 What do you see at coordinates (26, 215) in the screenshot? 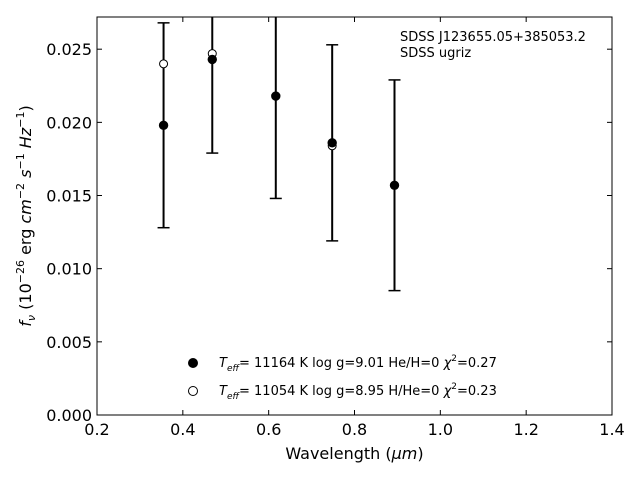
I see `y-axis-label: fν (10−26 erg cm−2 s−1 Hz−1)` at bounding box center [26, 215].